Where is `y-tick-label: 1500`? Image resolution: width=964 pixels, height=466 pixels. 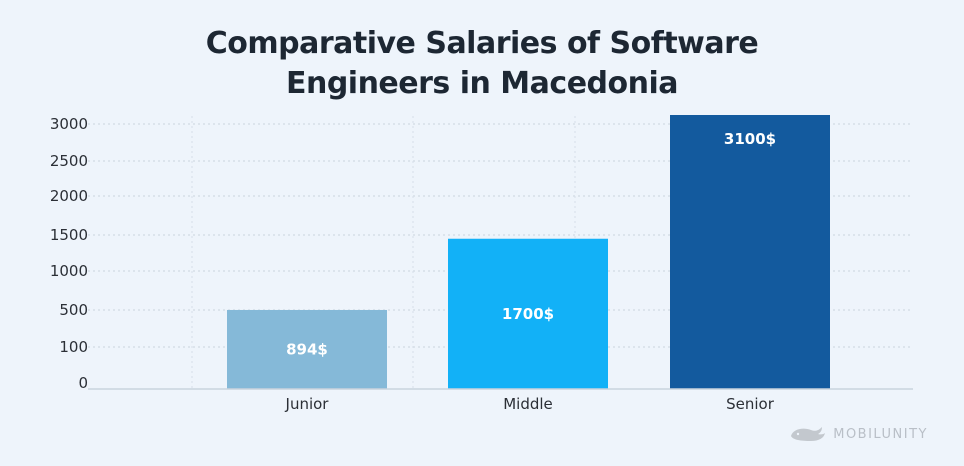
y-tick-label: 1500 is located at coordinates (69, 235).